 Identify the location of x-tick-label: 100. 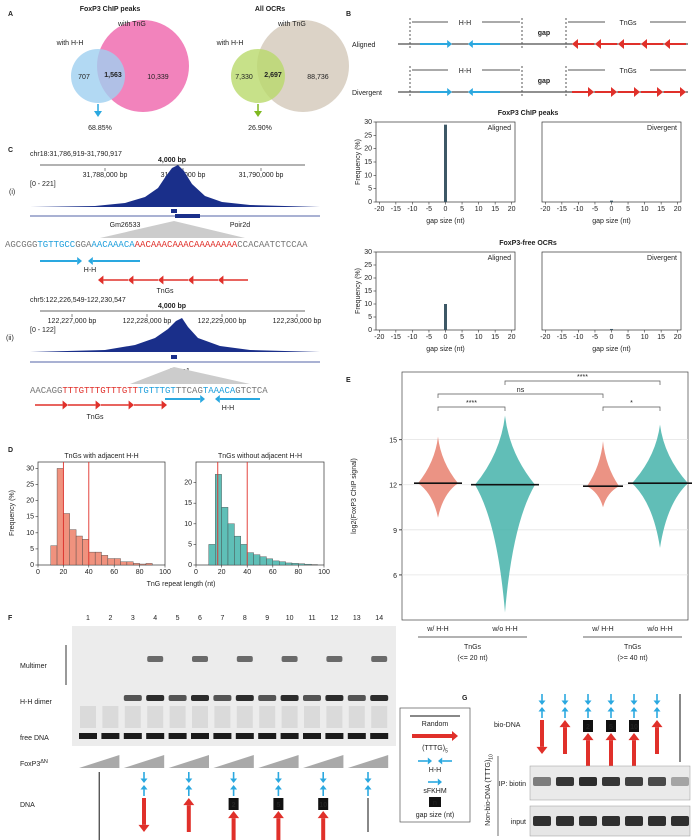
(324, 572).